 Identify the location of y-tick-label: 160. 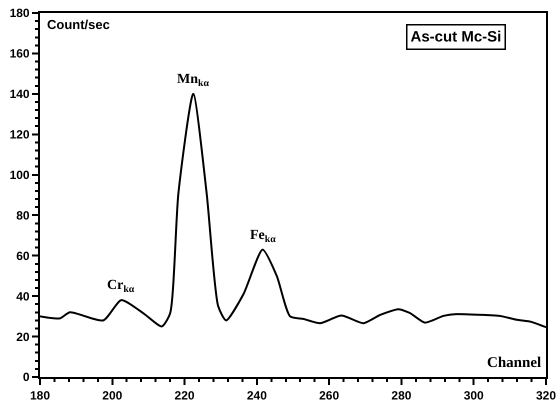
(20, 53).